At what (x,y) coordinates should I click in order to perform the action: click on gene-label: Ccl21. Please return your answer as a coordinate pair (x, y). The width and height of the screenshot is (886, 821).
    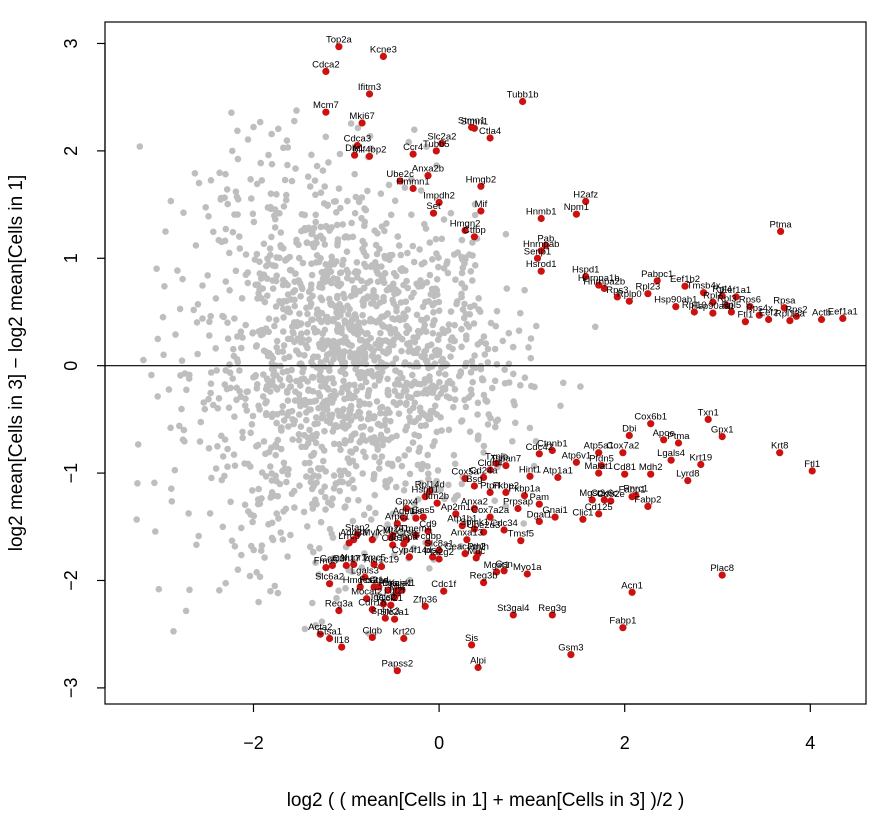
    Looking at the image, I should click on (391, 598).